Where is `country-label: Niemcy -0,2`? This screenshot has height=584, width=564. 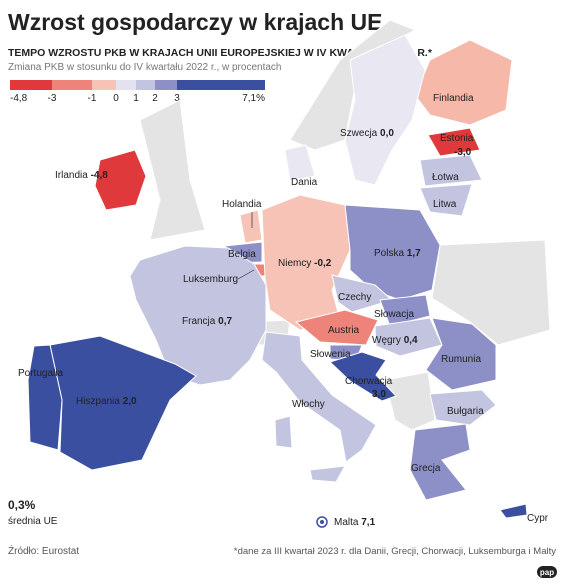 country-label: Niemcy -0,2 is located at coordinates (305, 263).